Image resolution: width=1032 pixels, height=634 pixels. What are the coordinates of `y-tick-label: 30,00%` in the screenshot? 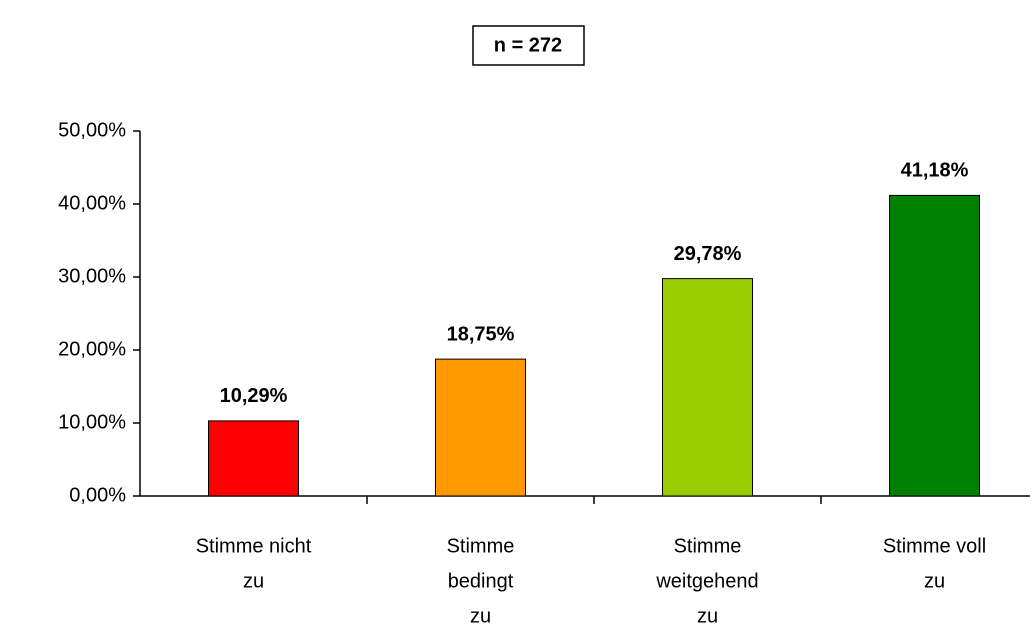 It's located at (92, 276).